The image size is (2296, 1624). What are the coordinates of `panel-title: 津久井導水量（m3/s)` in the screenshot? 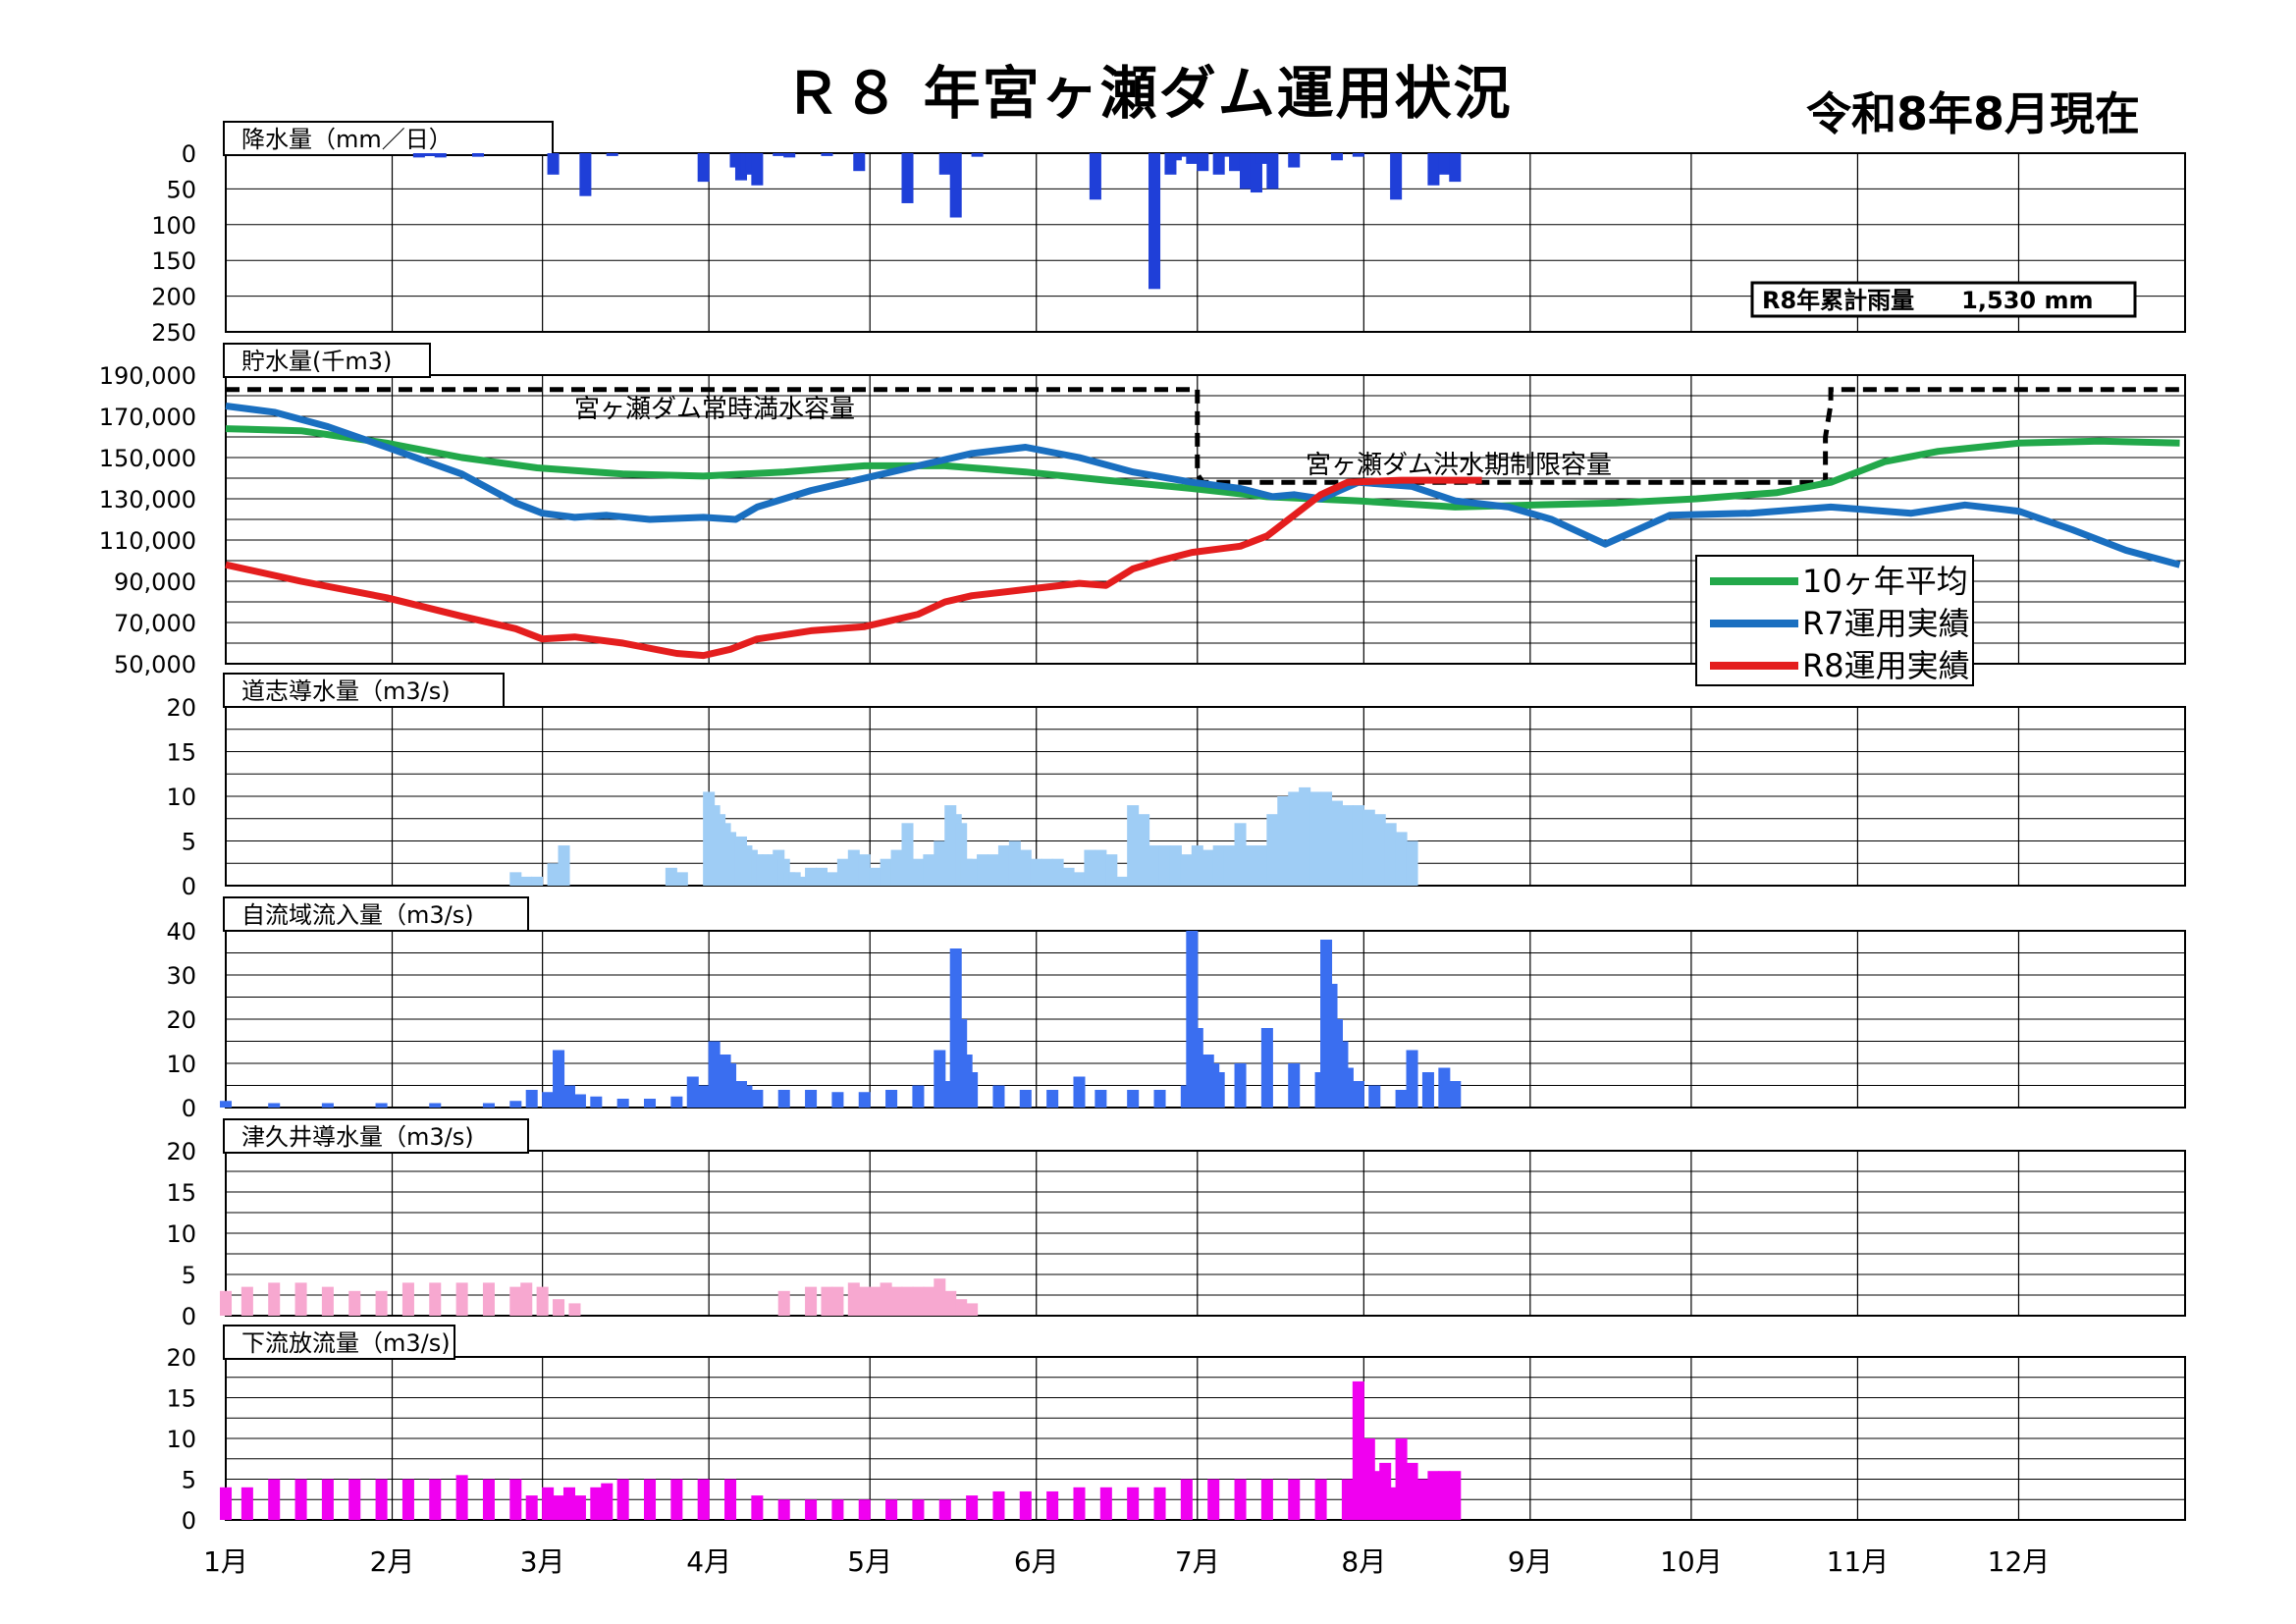 It's located at (358, 1137).